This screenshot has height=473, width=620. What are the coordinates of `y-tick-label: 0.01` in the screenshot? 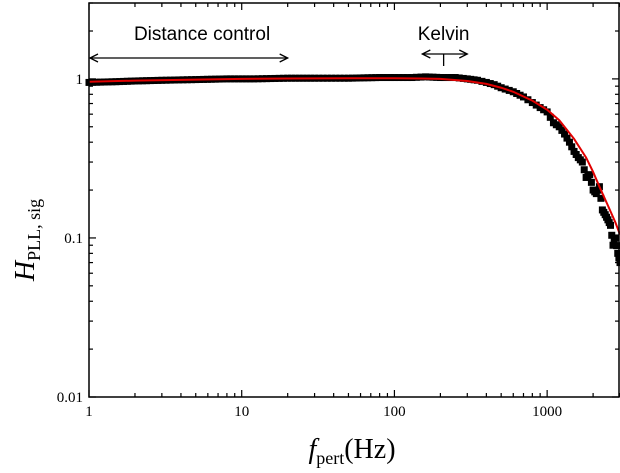 It's located at (70, 398).